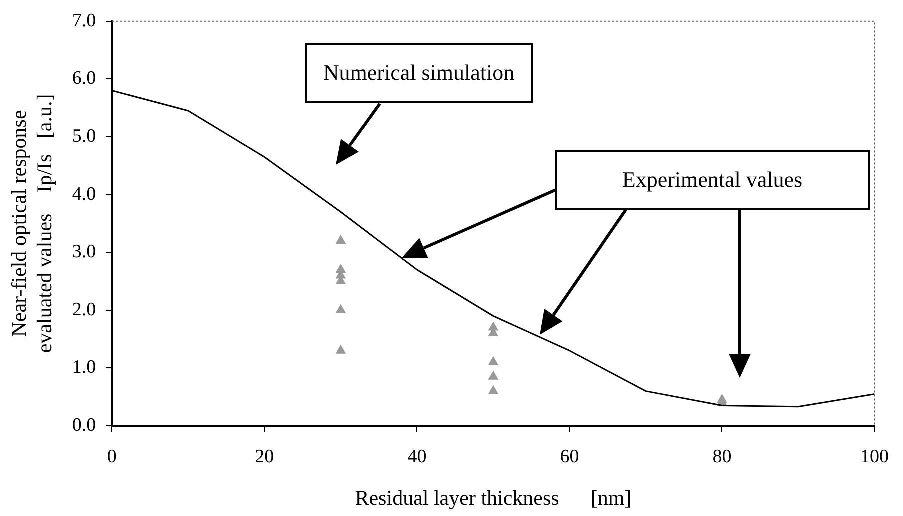 The image size is (903, 516). What do you see at coordinates (84, 367) in the screenshot?
I see `y-tick-label: 1.0` at bounding box center [84, 367].